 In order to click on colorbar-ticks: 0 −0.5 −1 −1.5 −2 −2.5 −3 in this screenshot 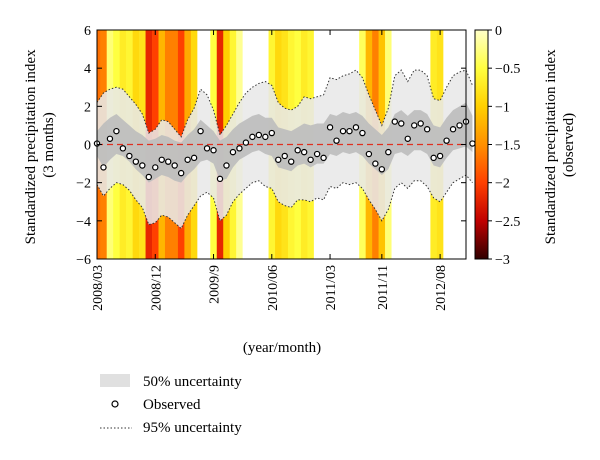, I will do `click(504, 146)`.